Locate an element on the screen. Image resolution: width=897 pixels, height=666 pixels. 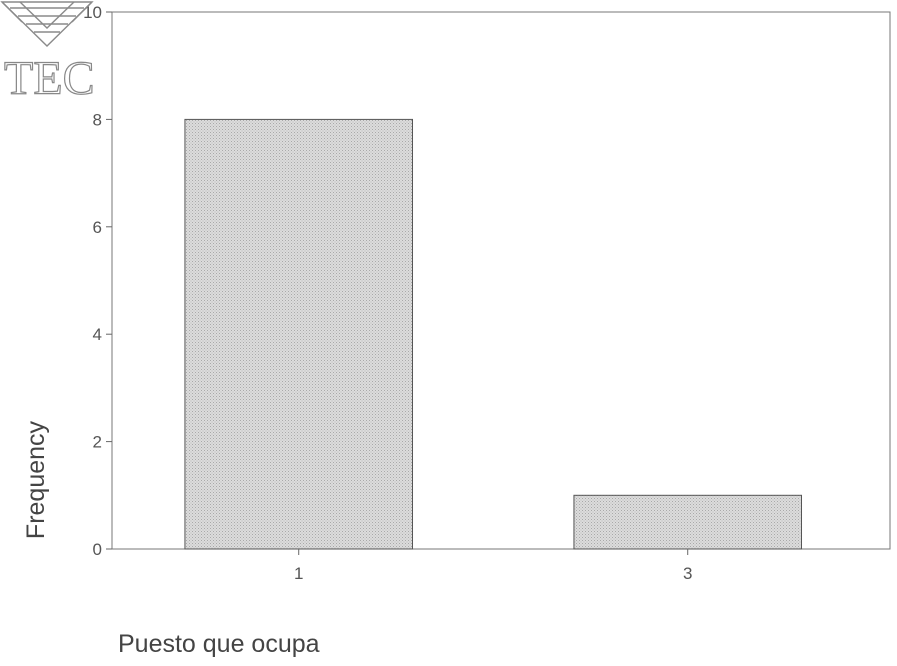
x-tick-label: 3 is located at coordinates (687, 573).